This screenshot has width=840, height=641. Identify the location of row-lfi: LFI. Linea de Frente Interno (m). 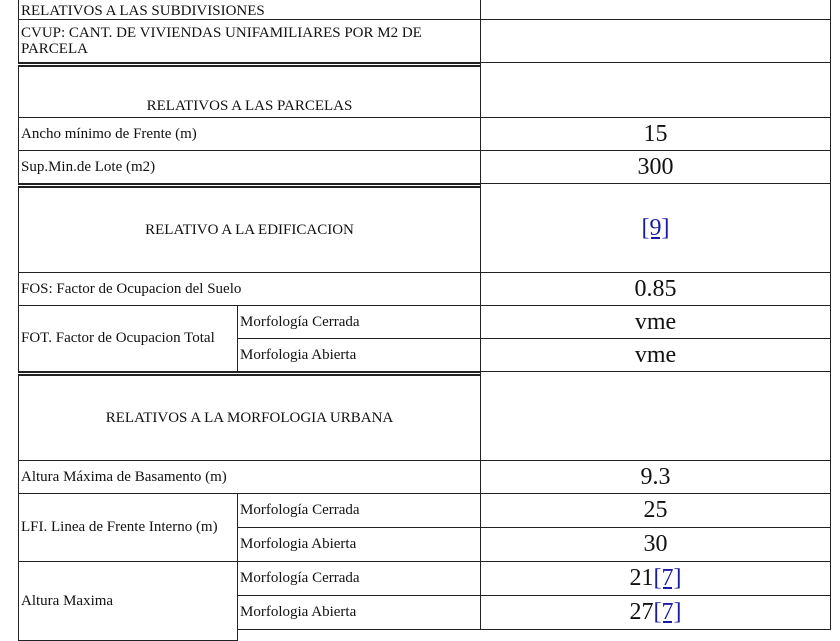
(128, 527).